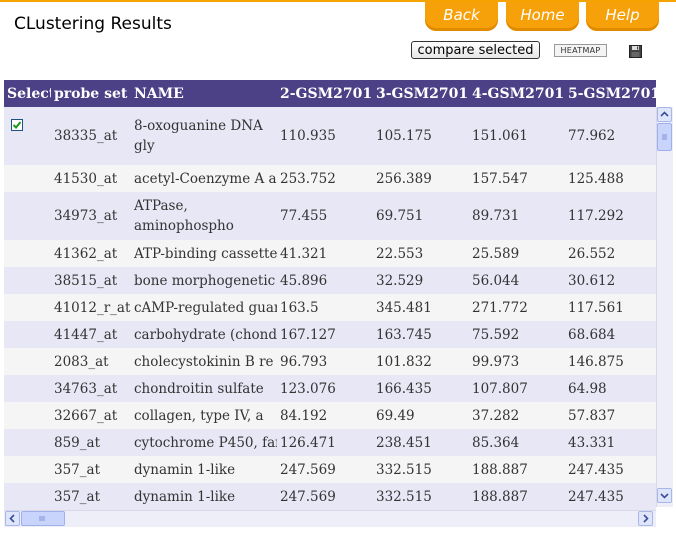  I want to click on column-header-select: Select, so click(27, 93).